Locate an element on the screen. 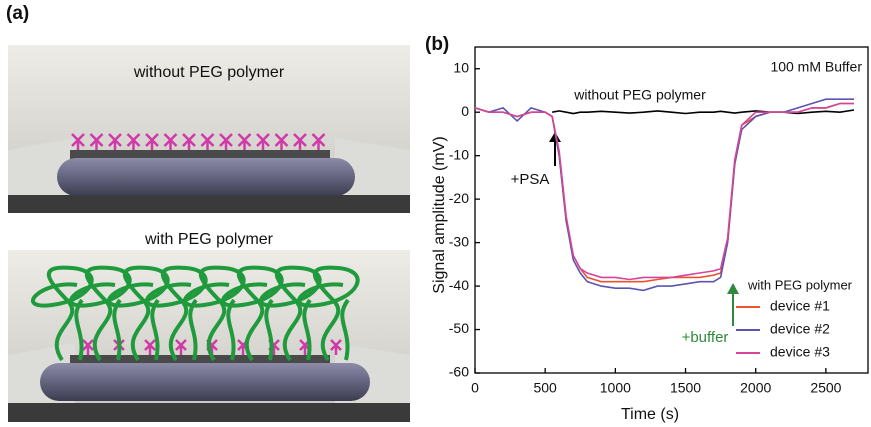 This screenshot has width=871, height=427. legend-label: device #1 is located at coordinates (800, 306).